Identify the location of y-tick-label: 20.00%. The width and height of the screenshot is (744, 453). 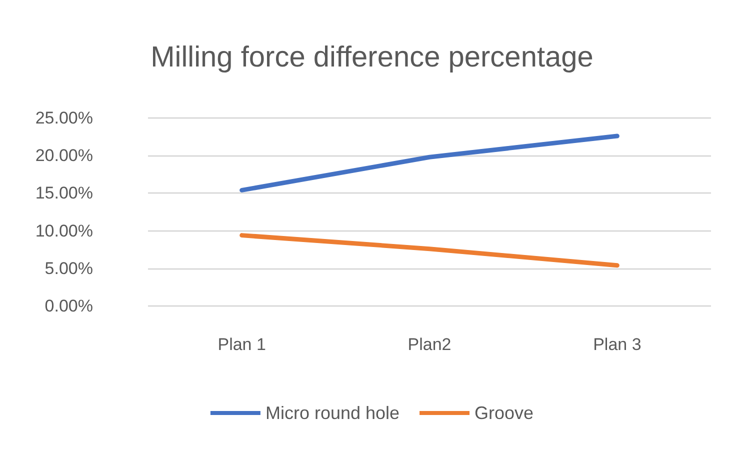
(64, 156).